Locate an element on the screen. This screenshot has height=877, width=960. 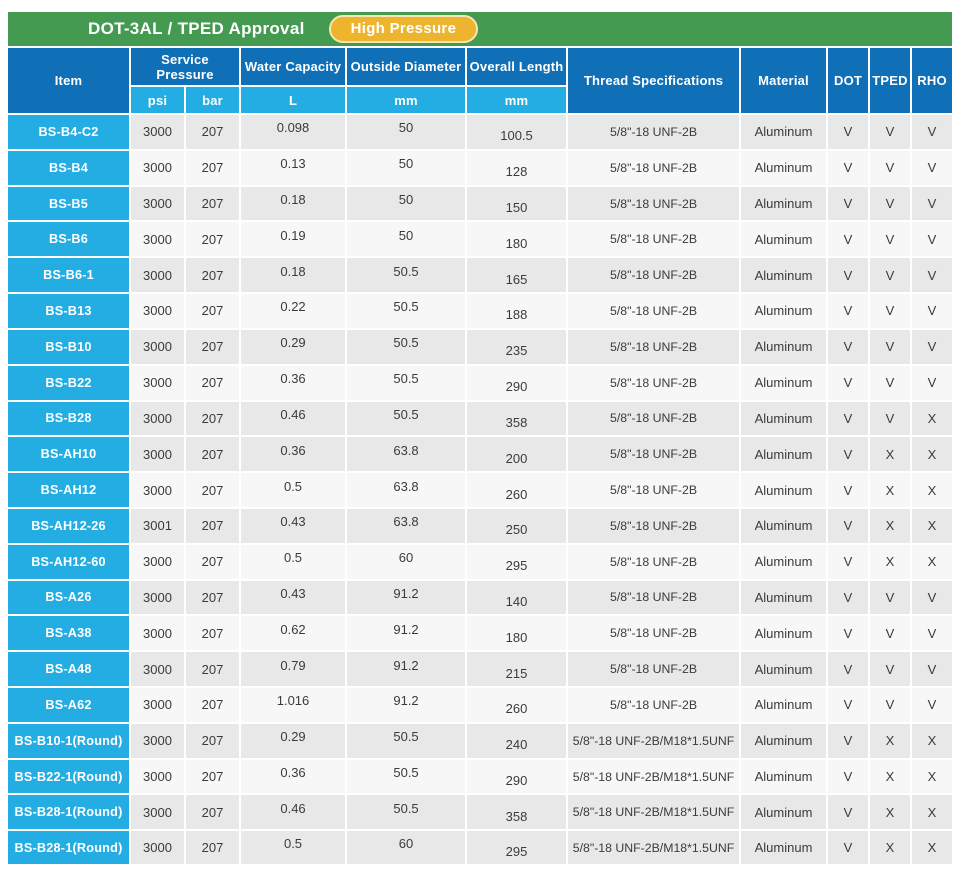
cell-outside-diameter: 63.8 is located at coordinates (406, 490).